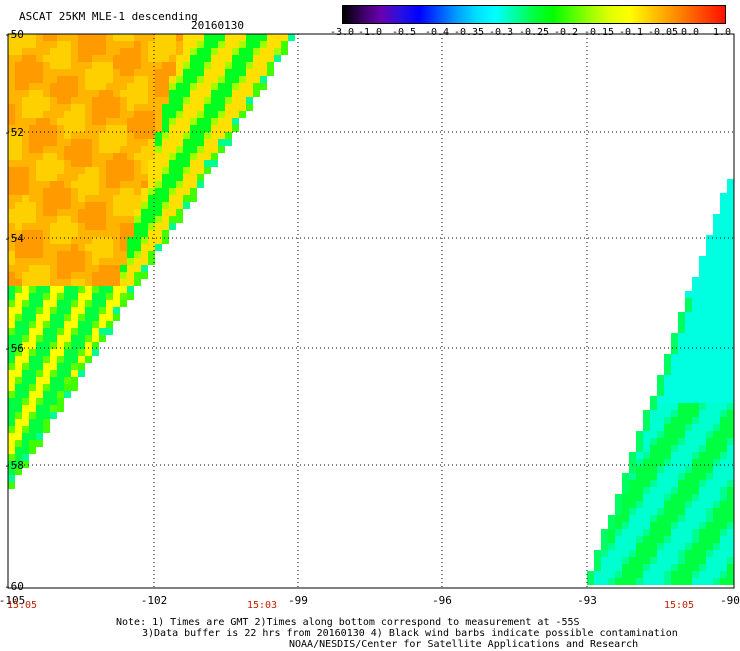 This screenshot has width=740, height=651. Describe the element at coordinates (534, 32) in the screenshot. I see `colorbar-label: -0.25` at that location.